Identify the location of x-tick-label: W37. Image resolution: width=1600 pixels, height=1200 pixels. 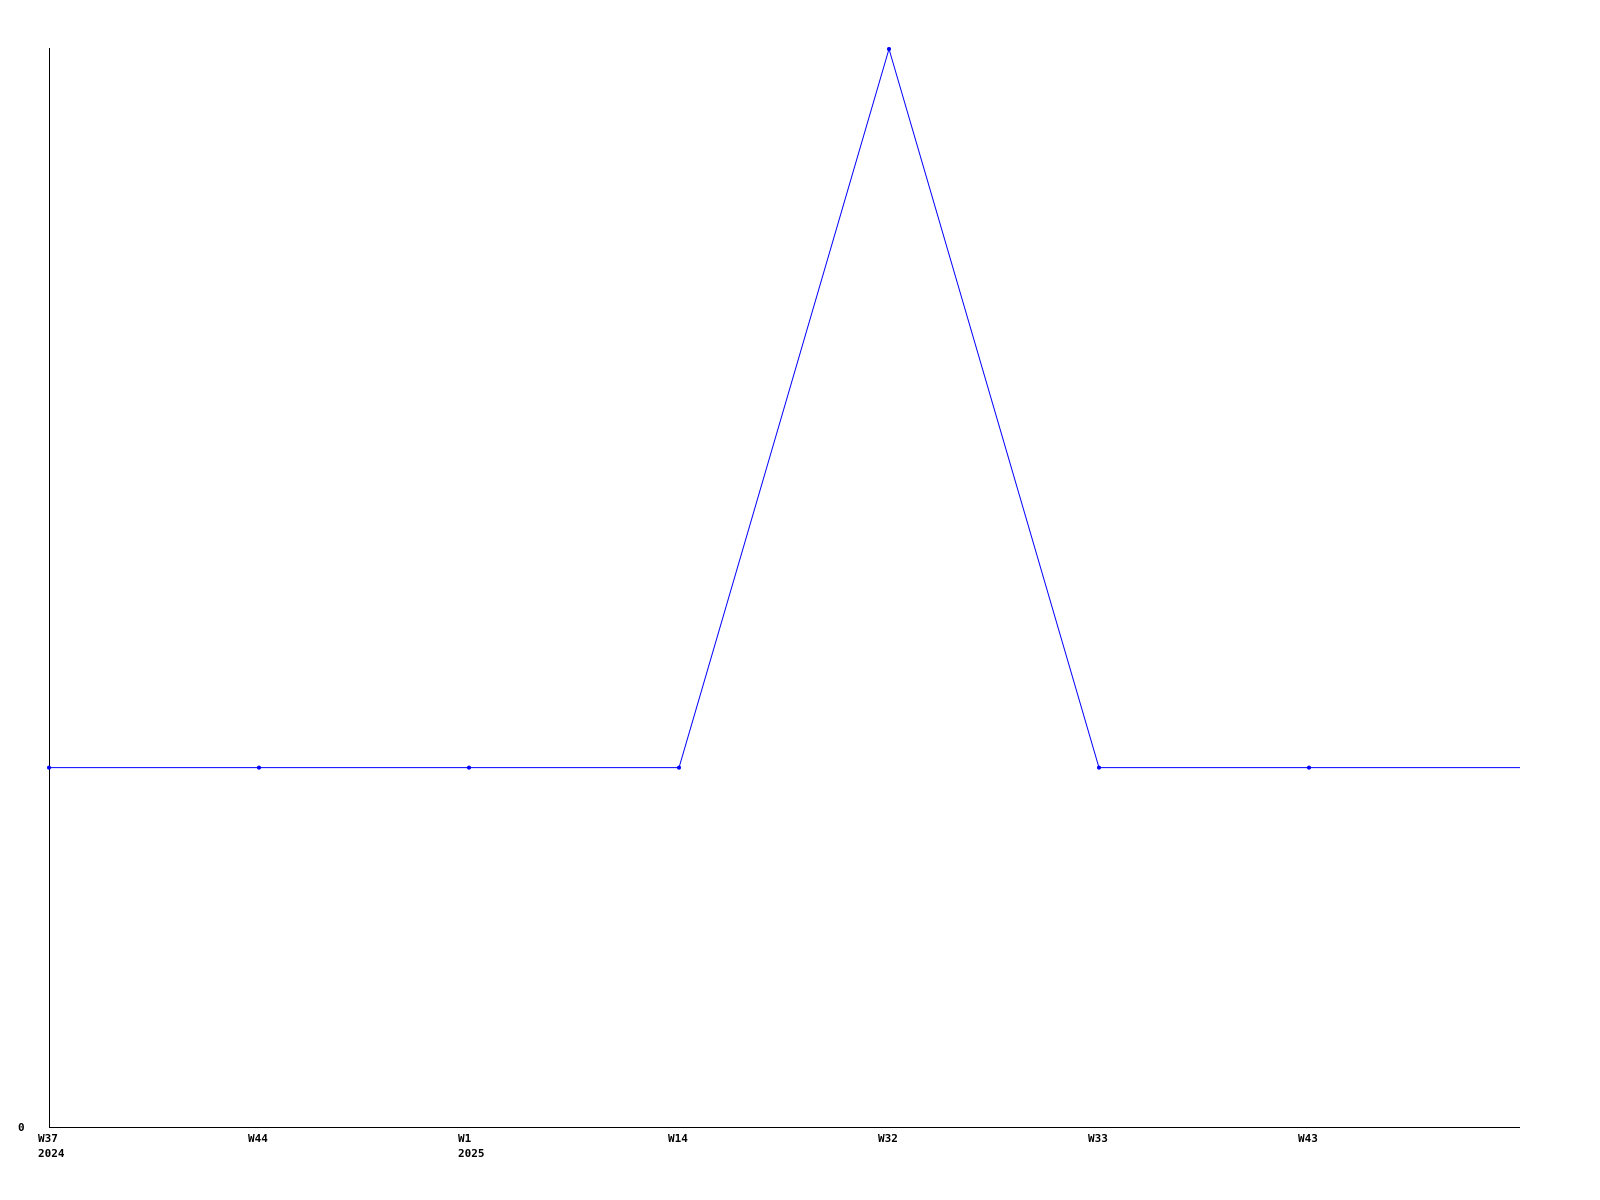
(48, 1138).